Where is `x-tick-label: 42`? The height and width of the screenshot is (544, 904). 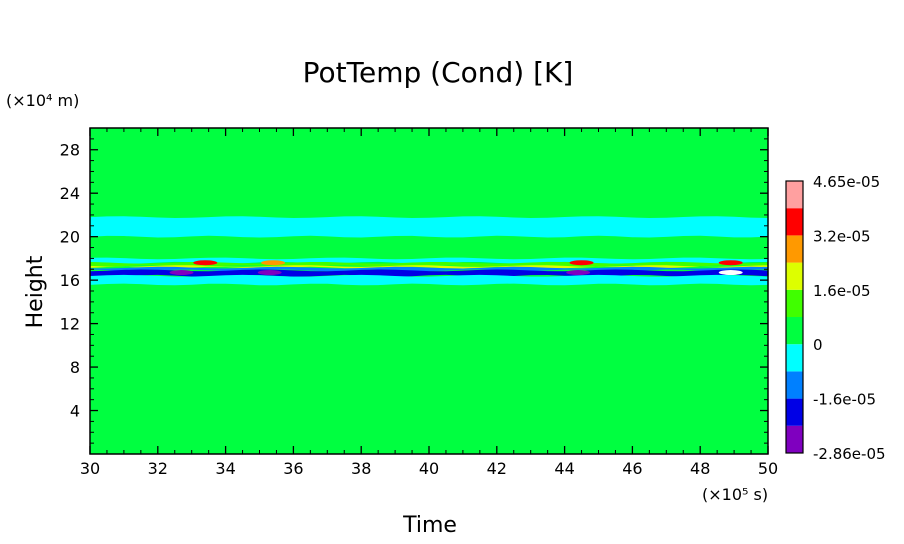 x-tick-label: 42 is located at coordinates (497, 468).